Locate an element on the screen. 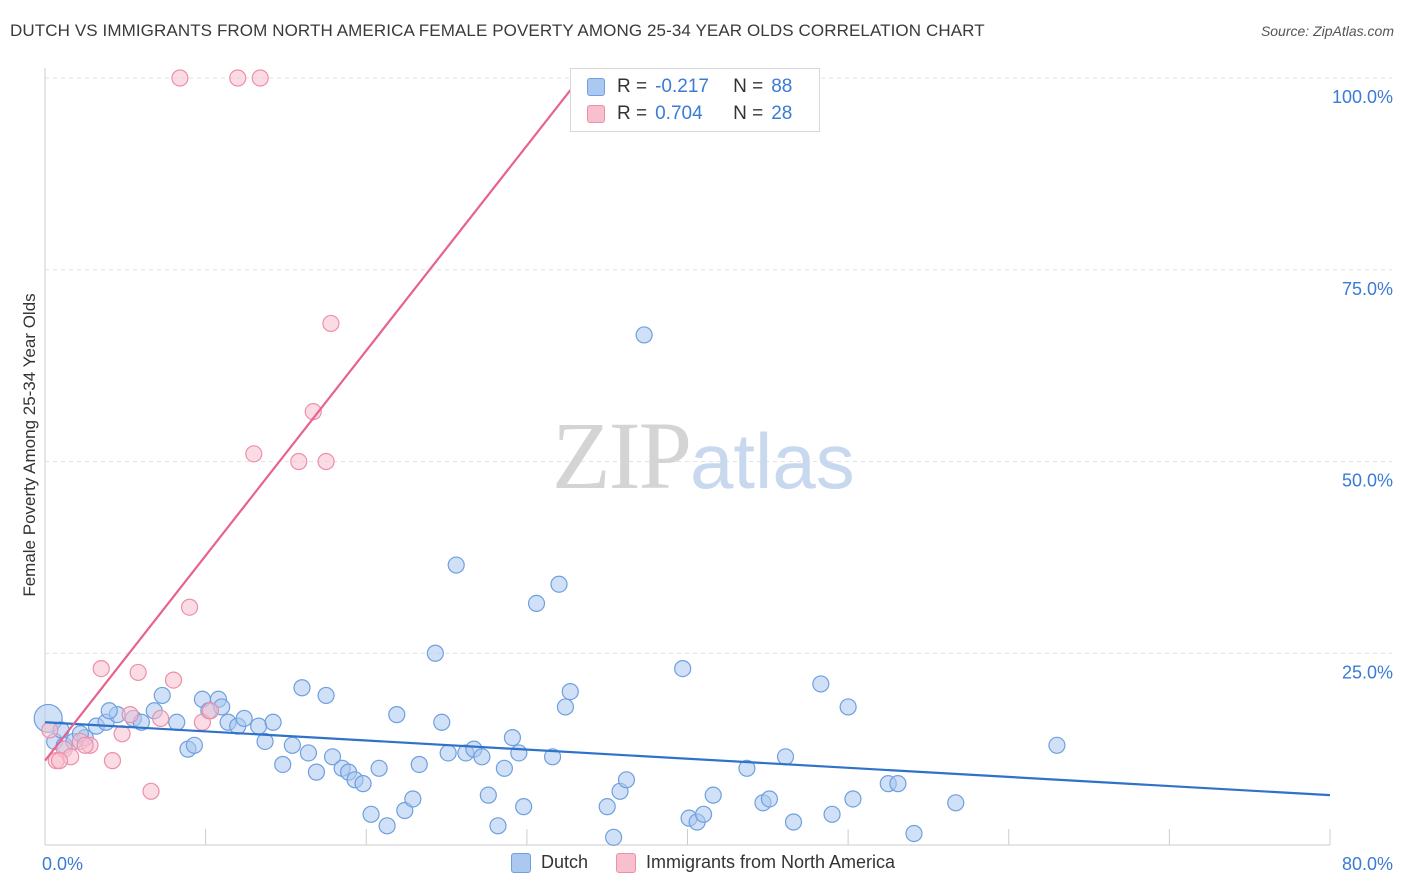  watermark: ZIPatlas is located at coordinates (703, 455).